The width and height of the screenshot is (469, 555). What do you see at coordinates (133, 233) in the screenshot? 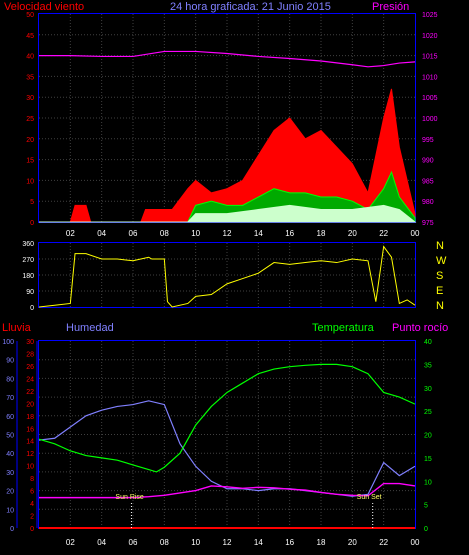
I see `wind-x-tick: 06` at bounding box center [133, 233].